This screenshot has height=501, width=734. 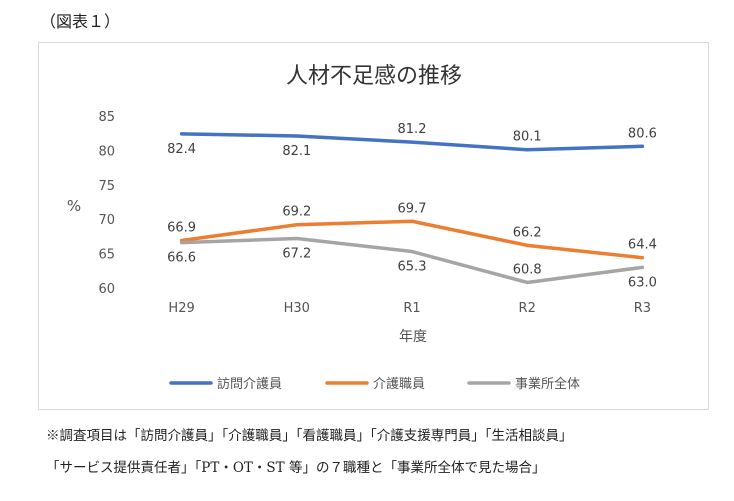 I want to click on data-label: 82.1, so click(x=296, y=151).